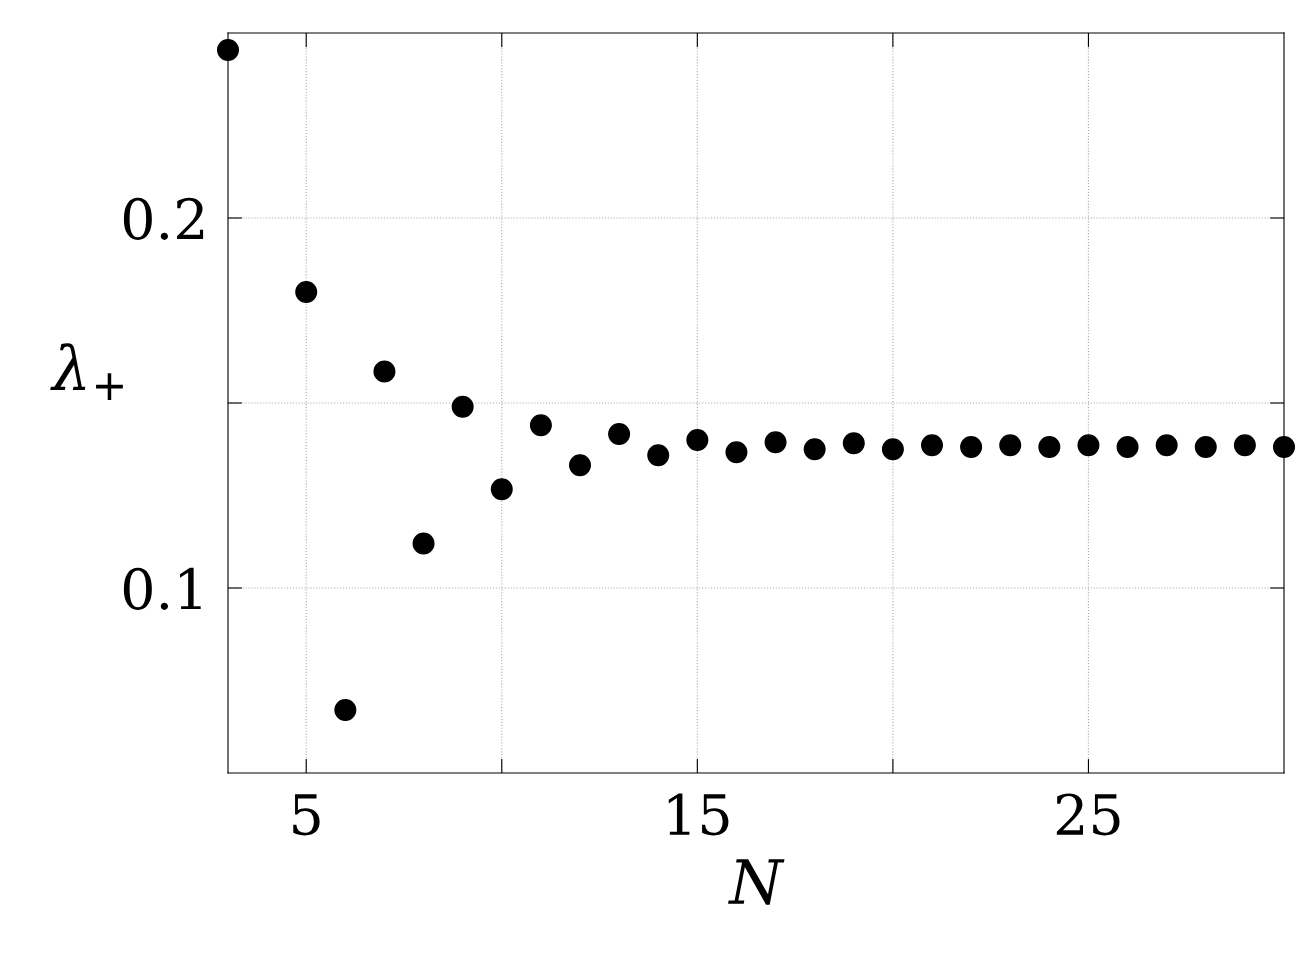  Describe the element at coordinates (306, 815) in the screenshot. I see `x-tick-label: 5` at that location.